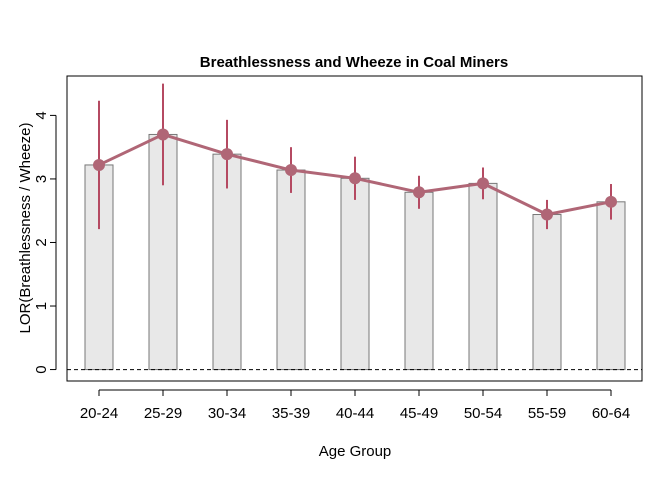  Describe the element at coordinates (355, 413) in the screenshot. I see `x-tick-label-40-44: 40-44` at that location.